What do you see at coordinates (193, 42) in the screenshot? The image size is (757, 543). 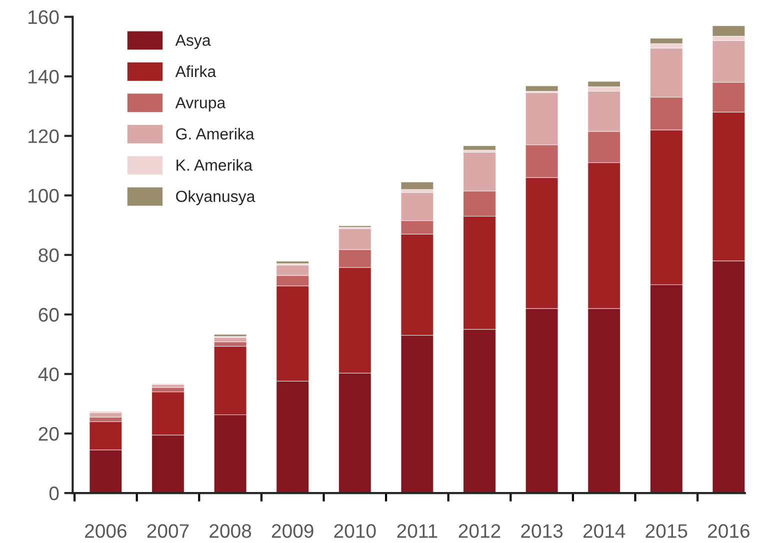 I see `legend-label: Asya` at bounding box center [193, 42].